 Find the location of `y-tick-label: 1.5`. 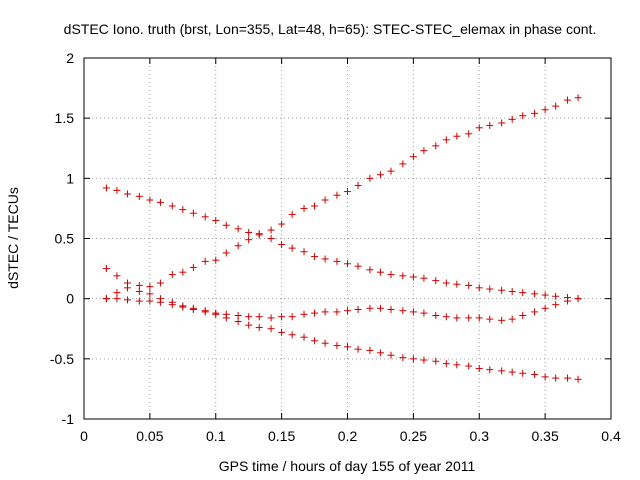

y-tick-label: 1.5 is located at coordinates (65, 118).